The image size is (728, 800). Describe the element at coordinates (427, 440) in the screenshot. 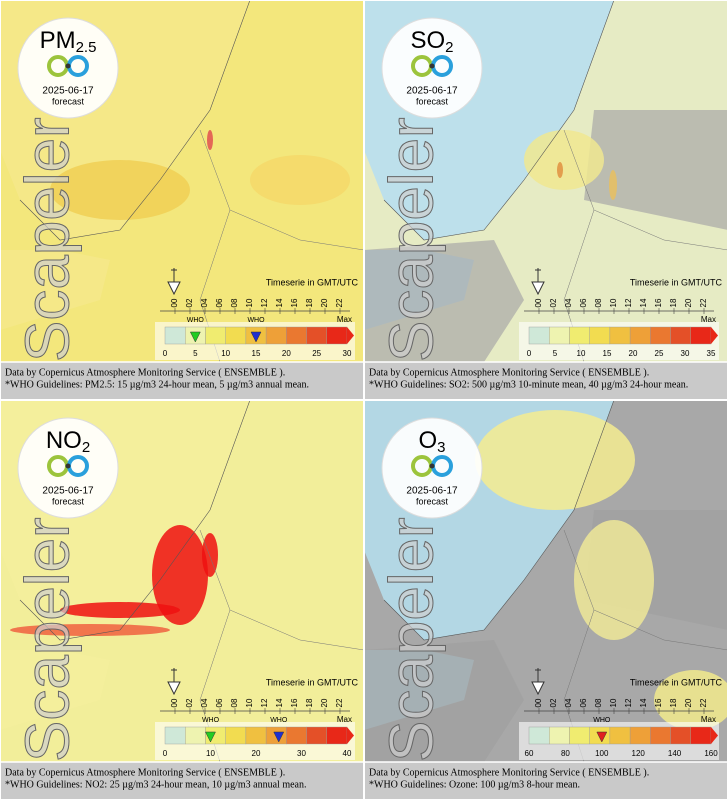

I see `title-main: O` at that location.